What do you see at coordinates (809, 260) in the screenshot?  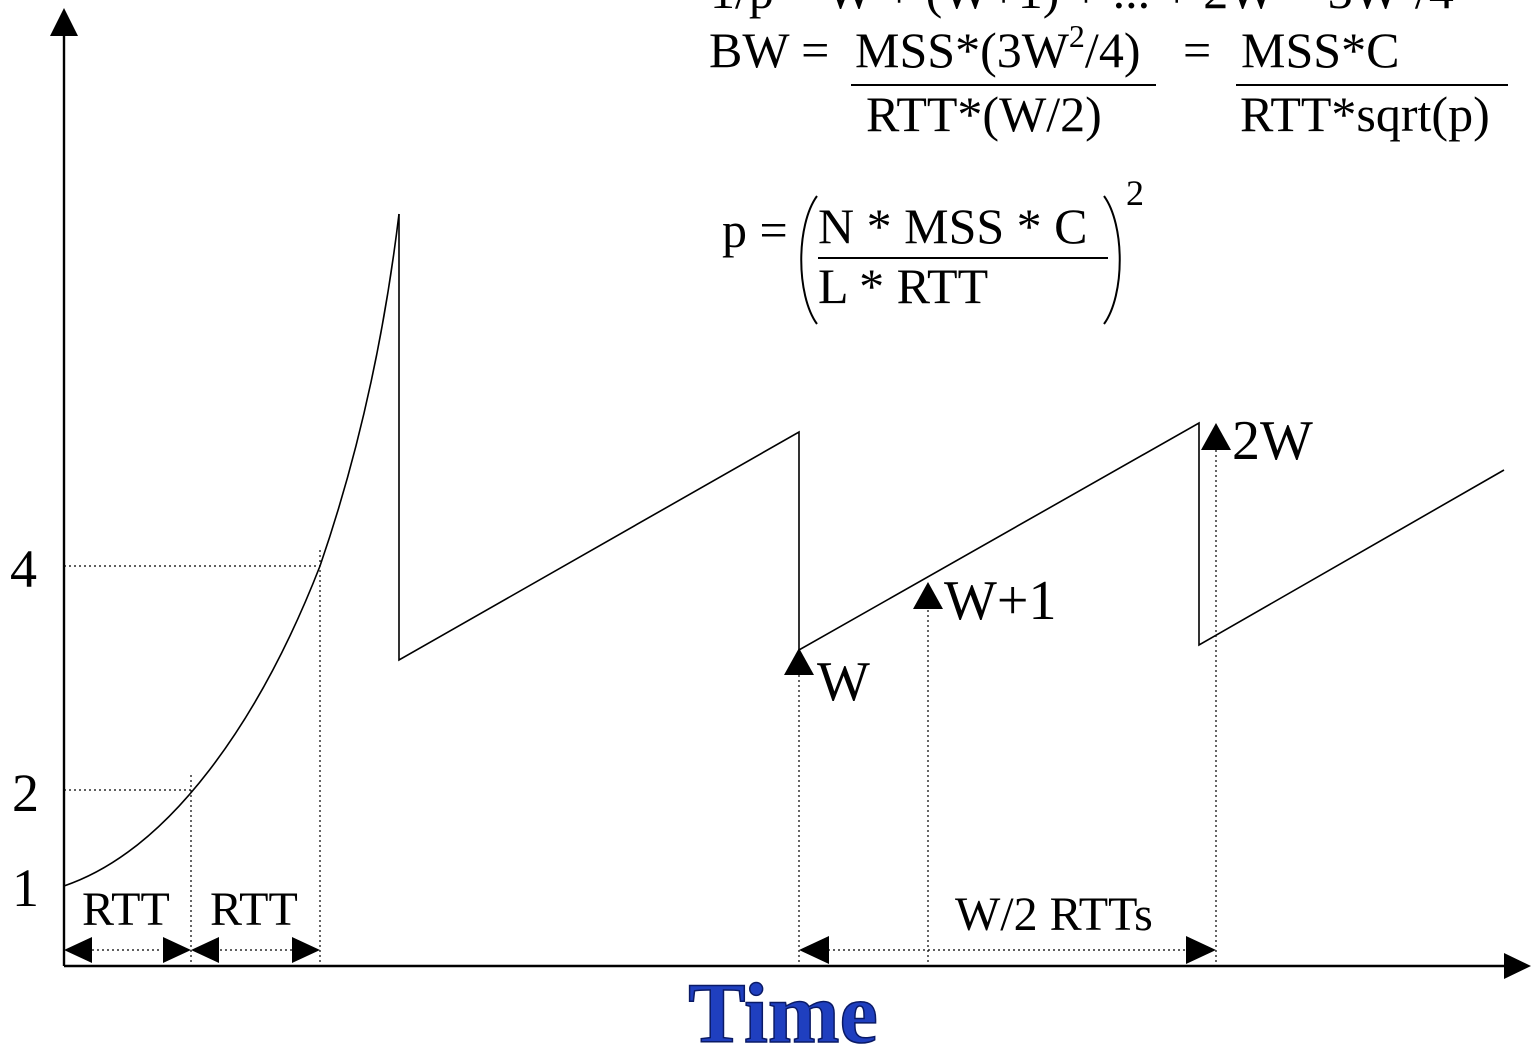 I see `p-left-paren` at bounding box center [809, 260].